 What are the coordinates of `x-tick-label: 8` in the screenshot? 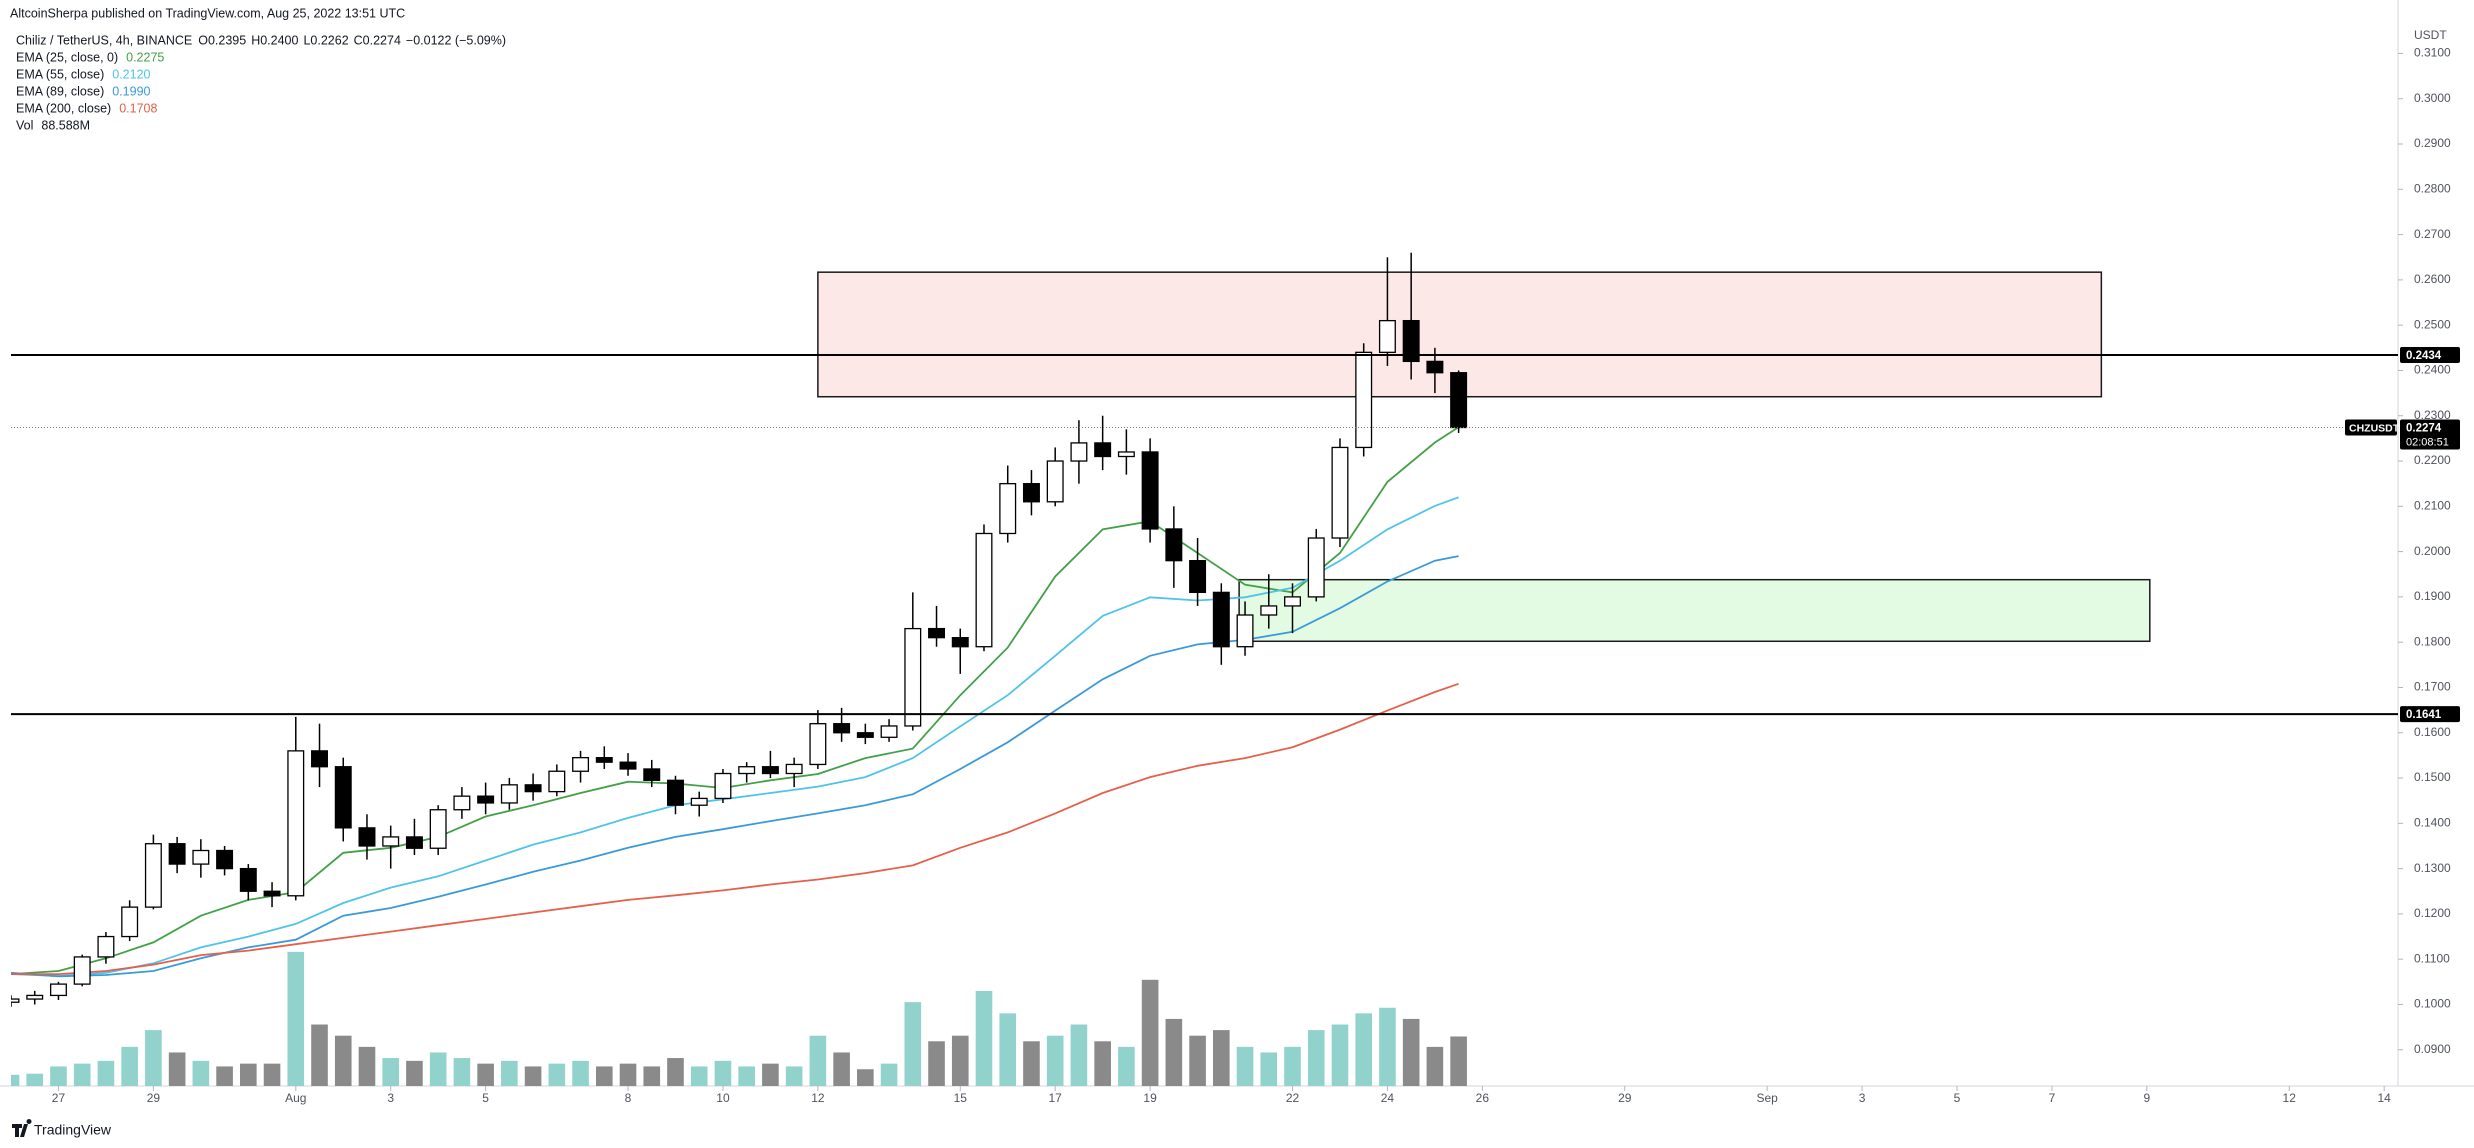 It's located at (628, 1098).